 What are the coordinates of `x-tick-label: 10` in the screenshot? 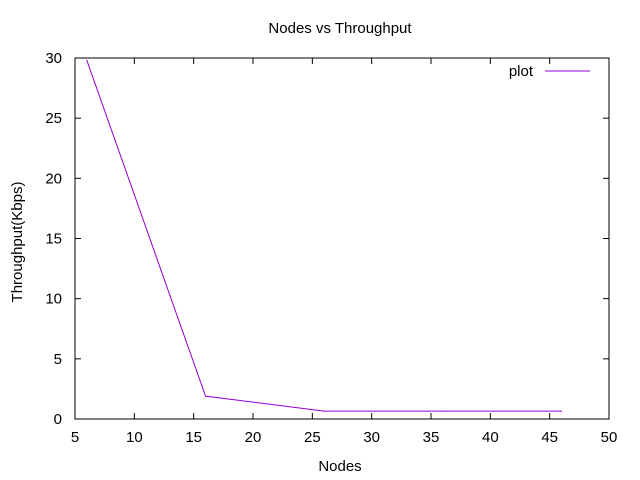 It's located at (134, 437).